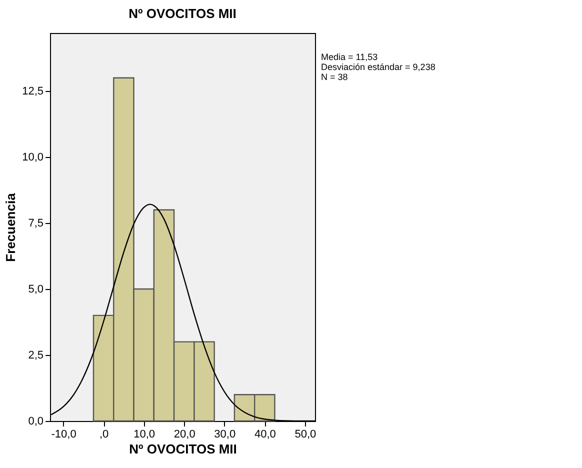  I want to click on y-tick-label: 12,5, so click(33, 92).